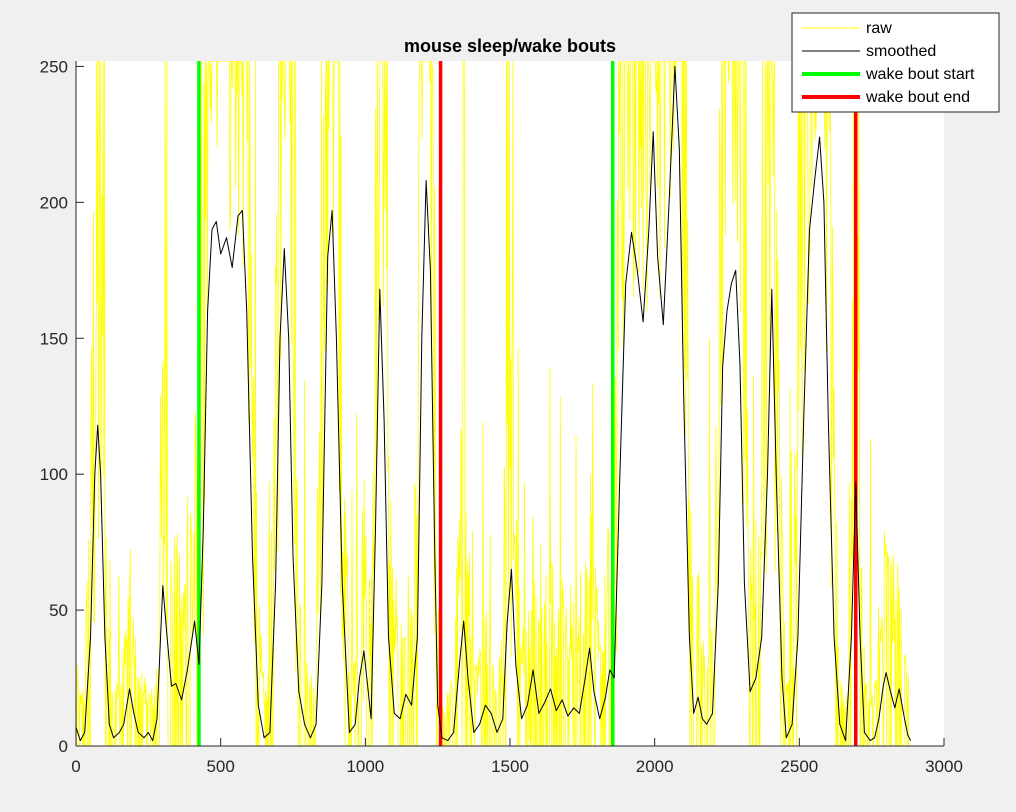 The width and height of the screenshot is (1016, 812). Describe the element at coordinates (510, 766) in the screenshot. I see `x-tick-label: 1500` at that location.